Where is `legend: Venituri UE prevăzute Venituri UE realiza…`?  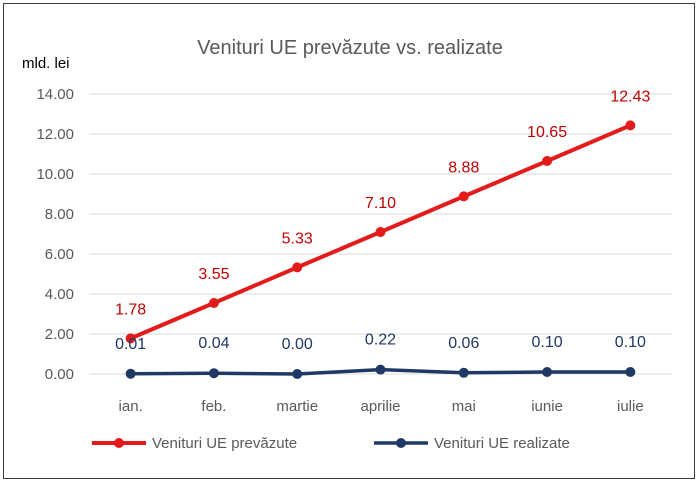
legend: Venituri UE prevăzute Venituri UE realiza… is located at coordinates (331, 443).